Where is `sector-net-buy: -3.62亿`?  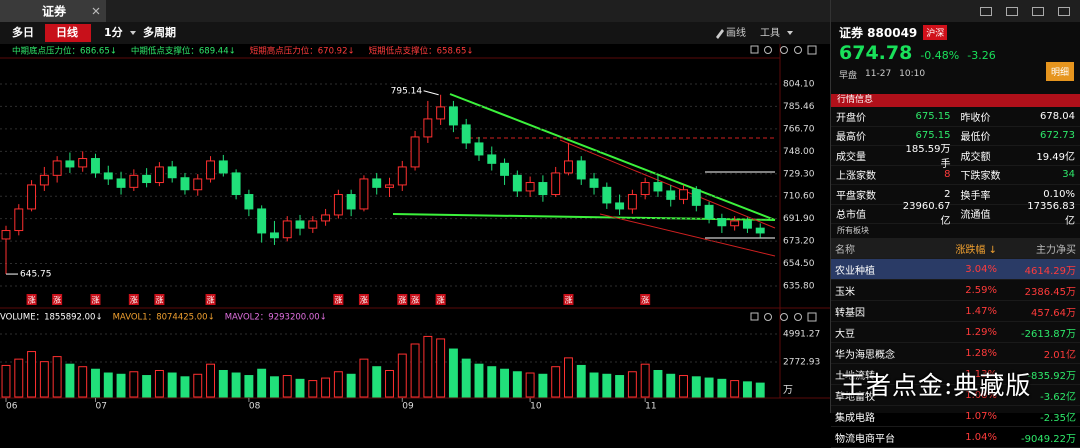 sector-net-buy: -3.62亿 is located at coordinates (1058, 397).